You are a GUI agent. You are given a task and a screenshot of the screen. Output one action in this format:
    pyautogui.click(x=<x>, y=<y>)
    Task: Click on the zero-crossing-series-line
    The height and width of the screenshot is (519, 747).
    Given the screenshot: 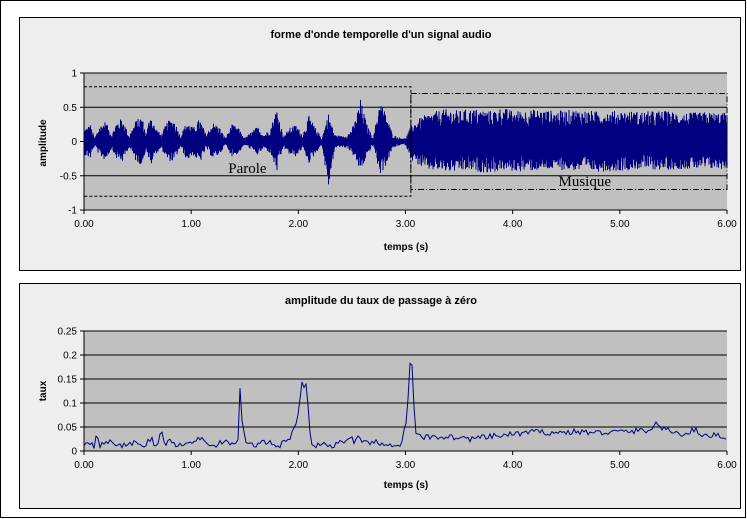 What is the action you would take?
    pyautogui.click(x=405, y=406)
    